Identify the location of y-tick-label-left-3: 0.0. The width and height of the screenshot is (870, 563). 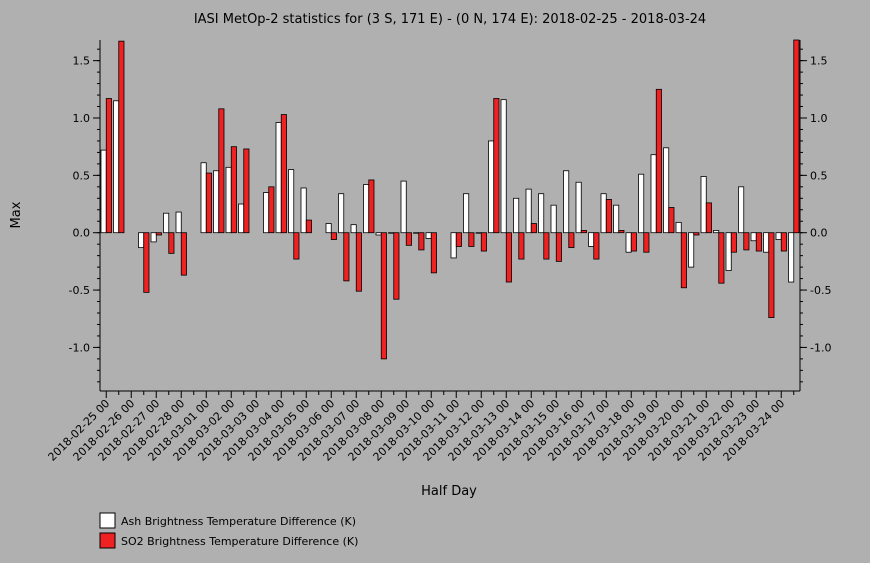
(82, 233).